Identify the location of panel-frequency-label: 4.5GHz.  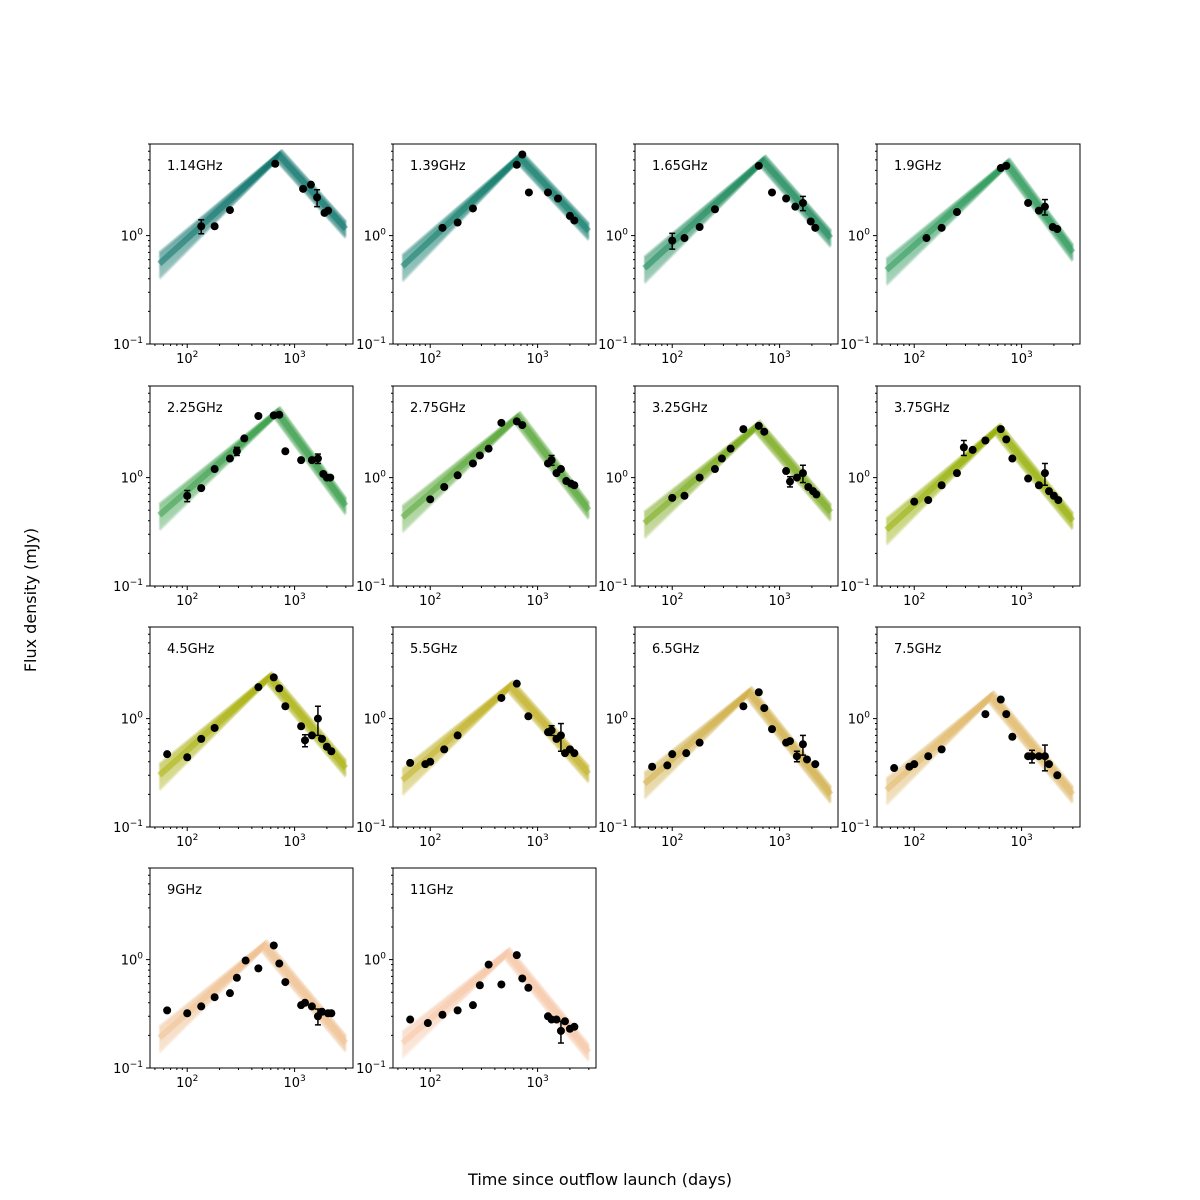
(191, 649).